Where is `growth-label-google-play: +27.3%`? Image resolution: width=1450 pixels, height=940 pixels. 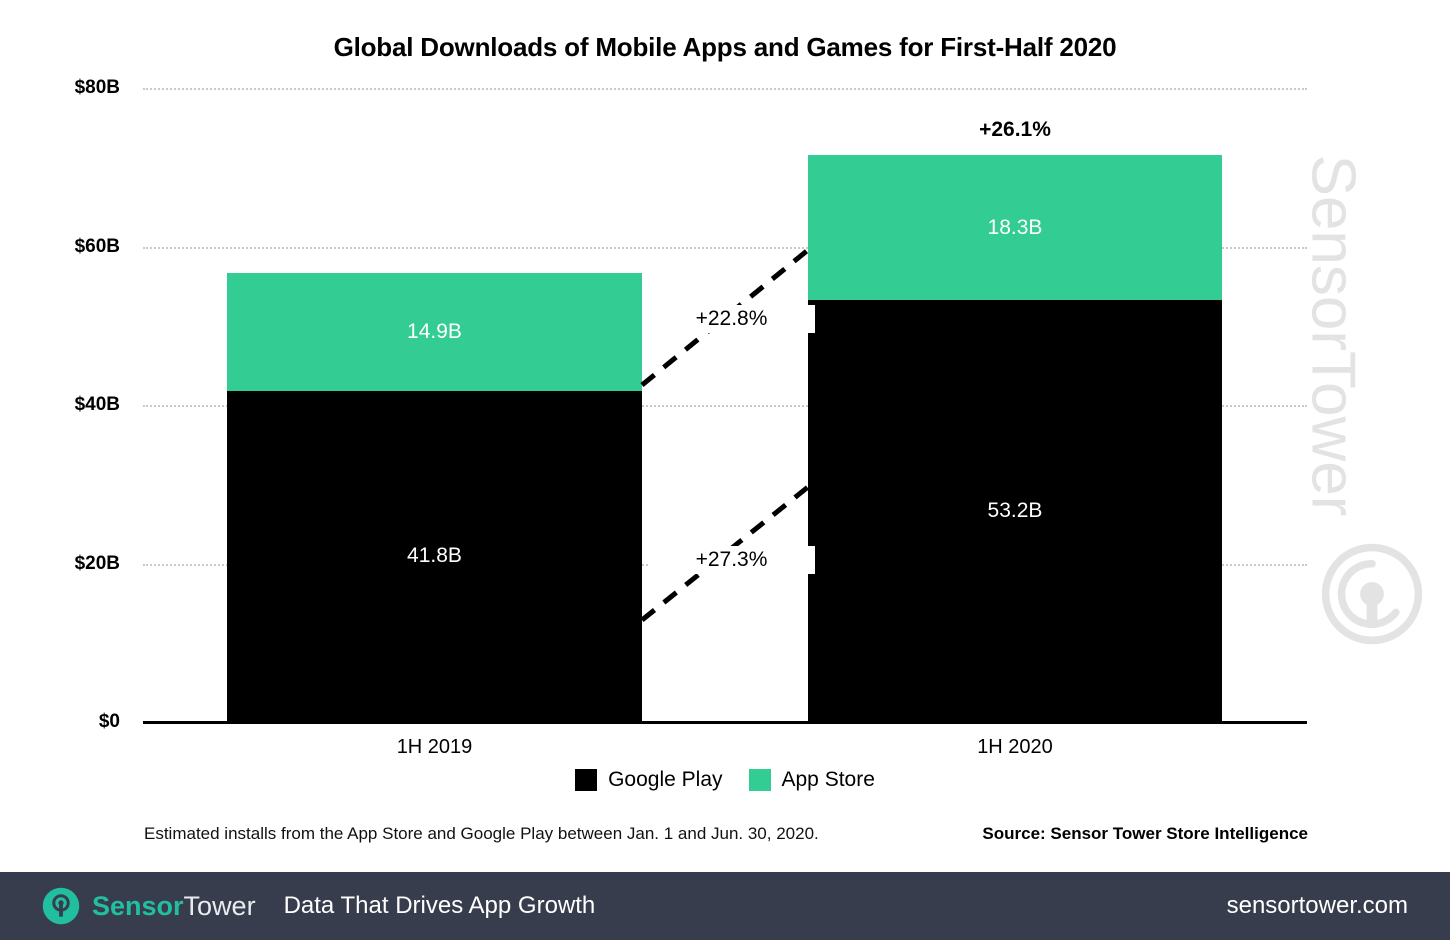 growth-label-google-play: +27.3% is located at coordinates (731, 560).